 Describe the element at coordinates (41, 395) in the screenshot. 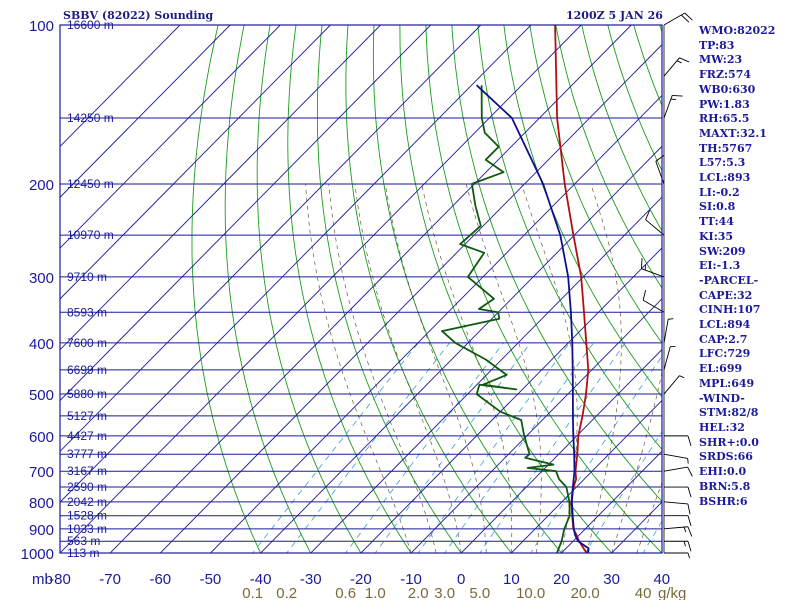

I see `pressure-tick-label: 500` at that location.